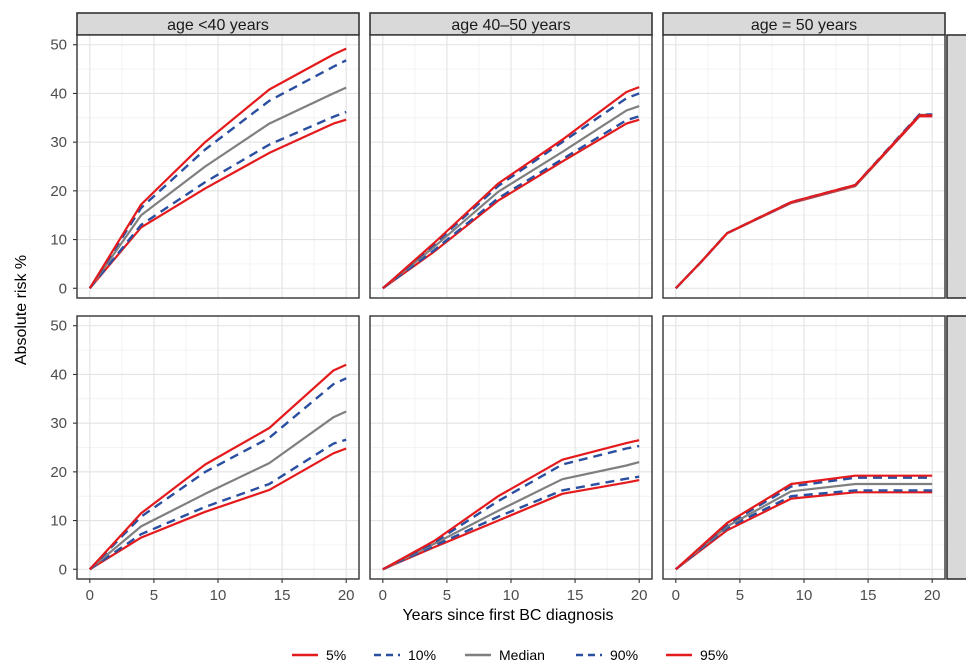  Describe the element at coordinates (956, 447) in the screenshot. I see `facet-strip-brca2` at that location.